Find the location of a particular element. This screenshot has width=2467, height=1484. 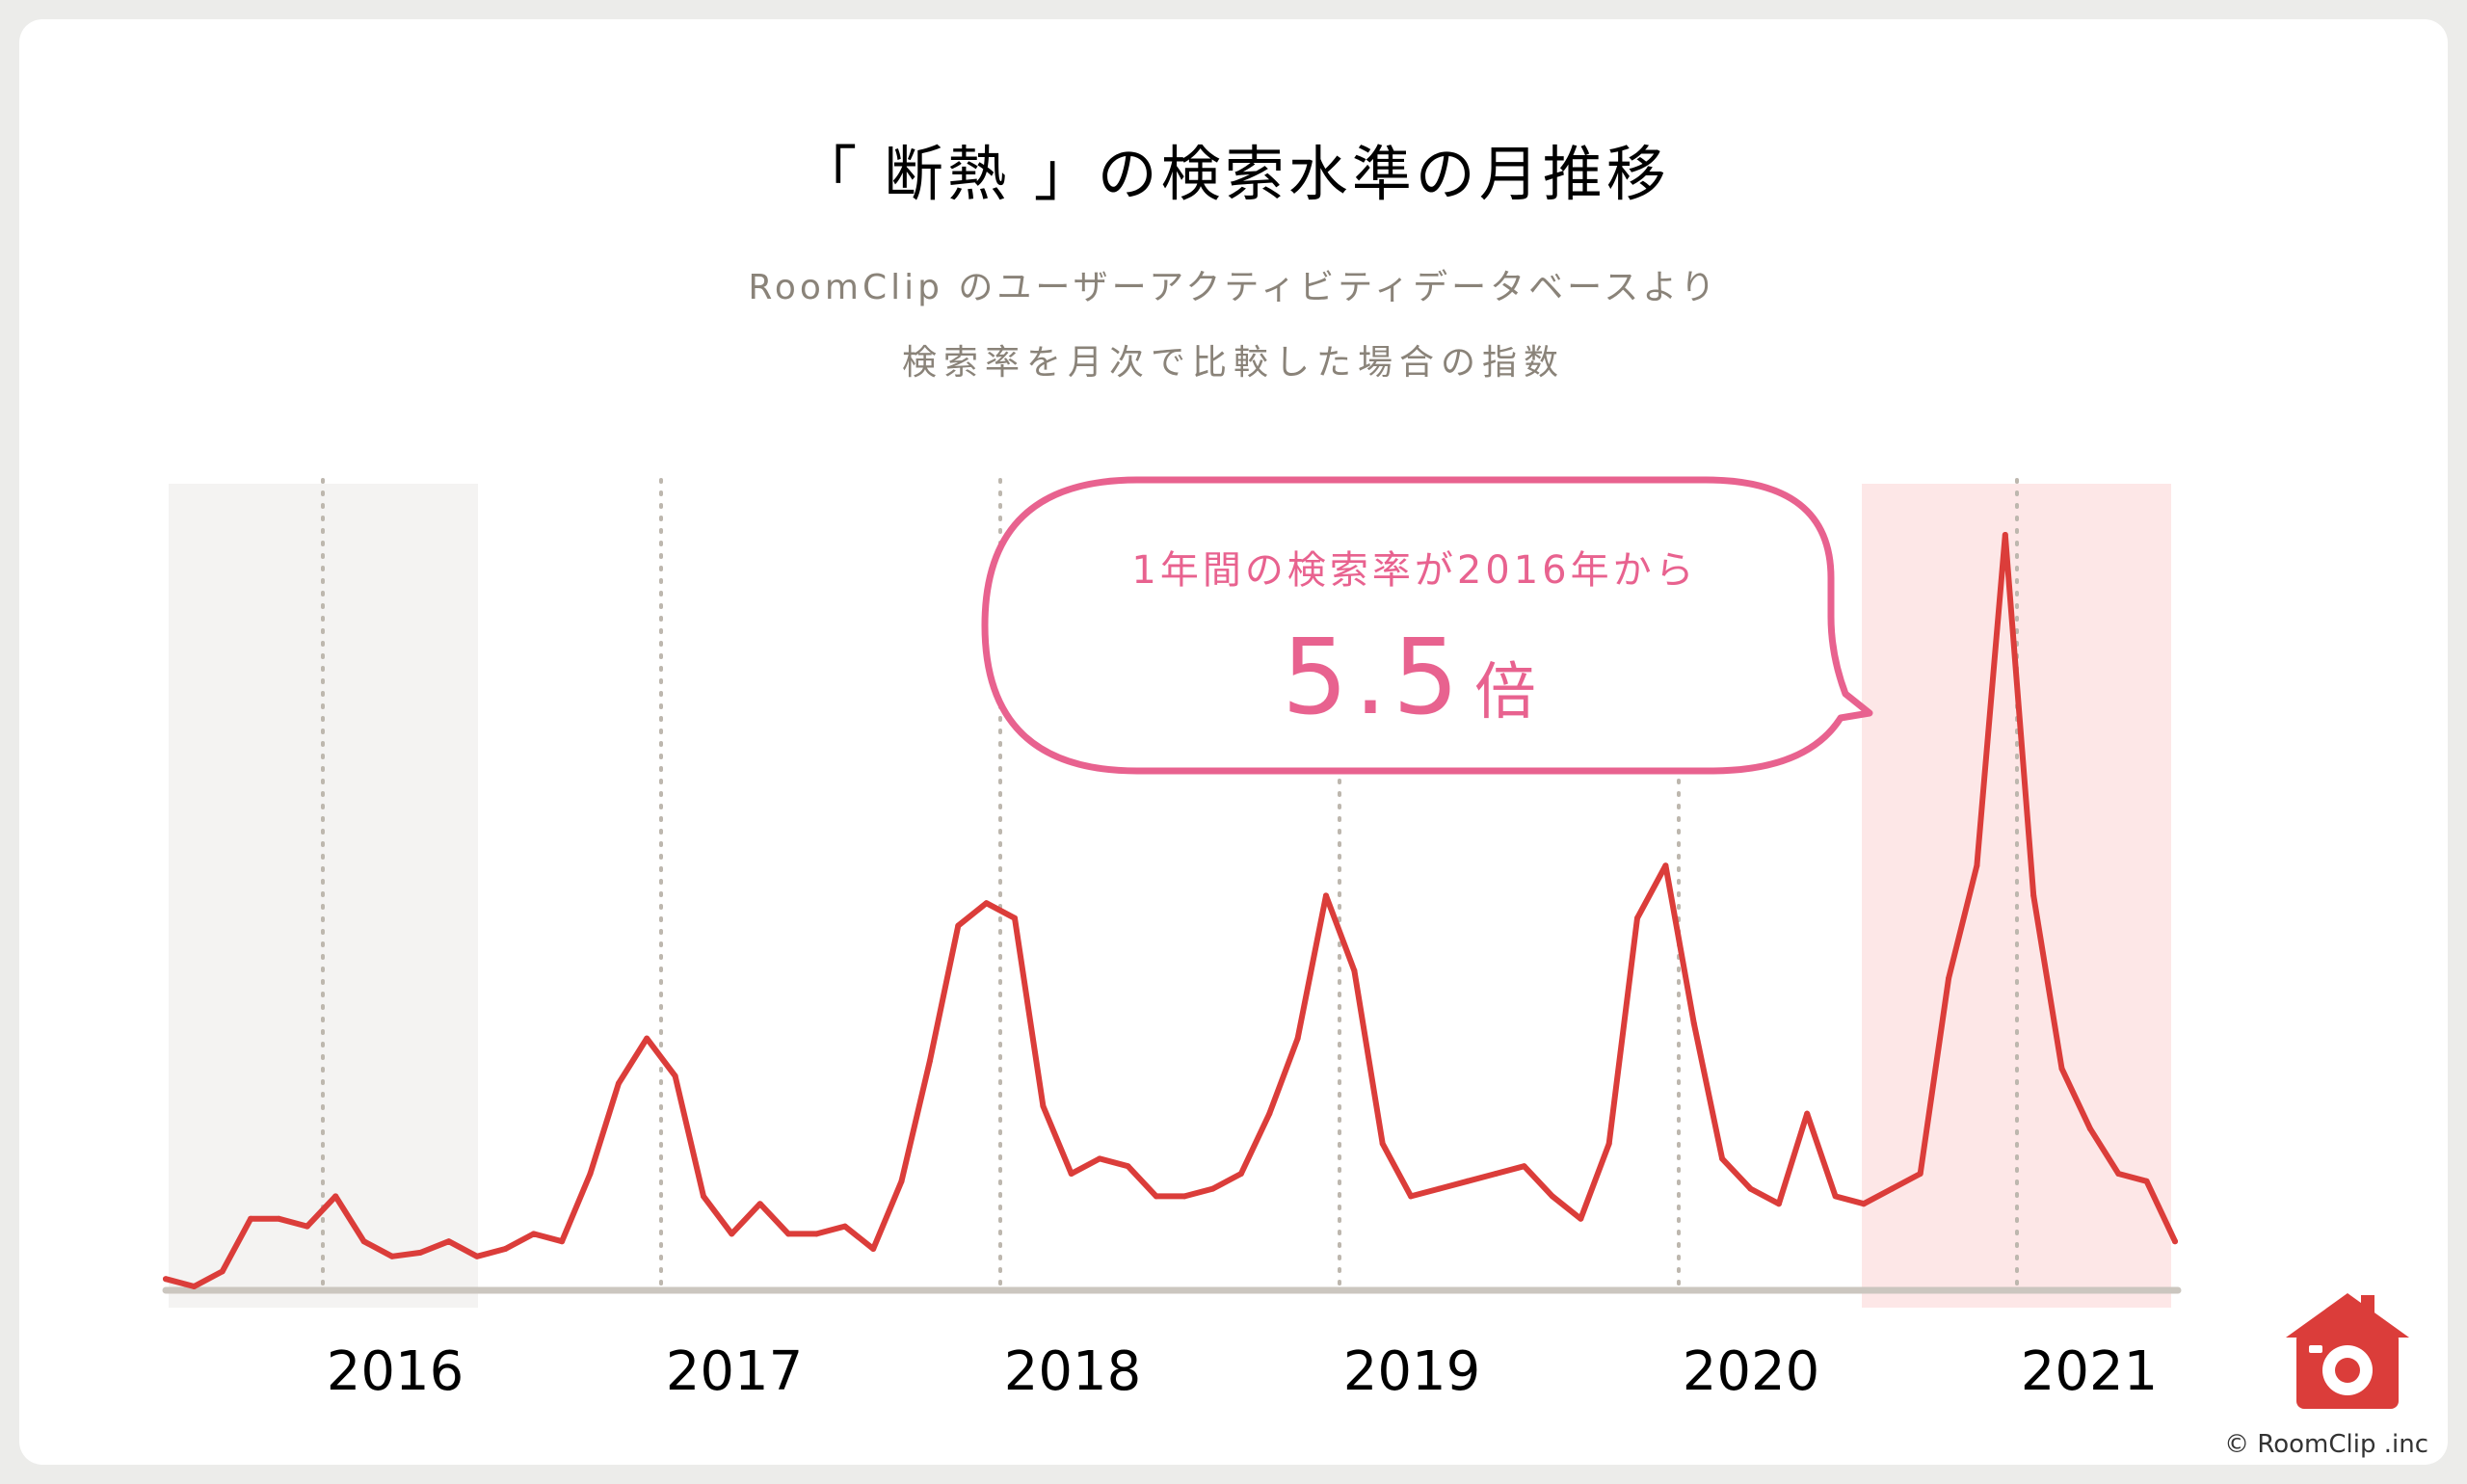

chart-subtitle-line1: RoomClip のユーザーアクティビティデータベースより is located at coordinates (1233, 287).